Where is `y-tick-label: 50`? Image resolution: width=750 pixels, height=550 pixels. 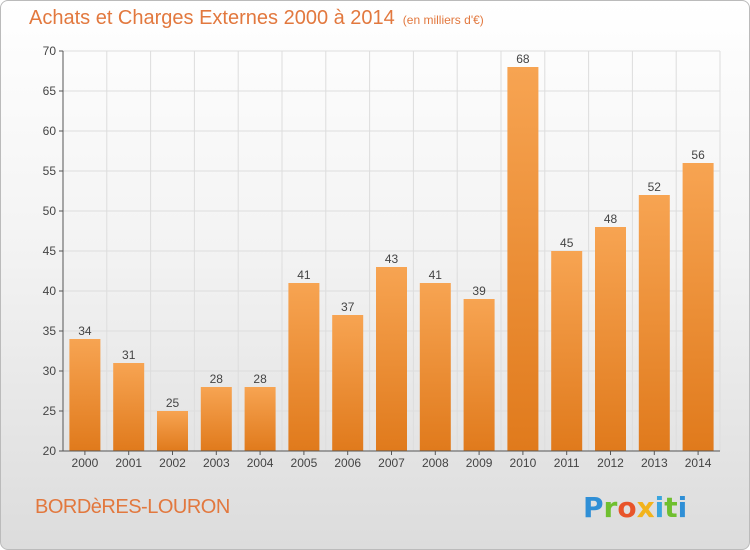 y-tick-label: 50 is located at coordinates (50, 211).